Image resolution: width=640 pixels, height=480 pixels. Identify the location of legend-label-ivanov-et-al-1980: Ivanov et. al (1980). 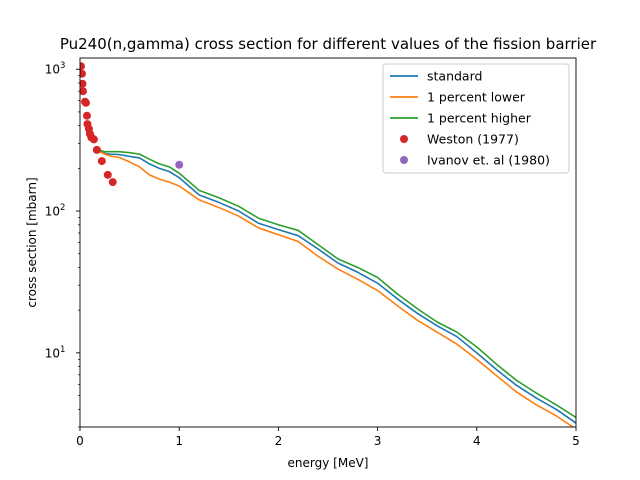
(488, 160).